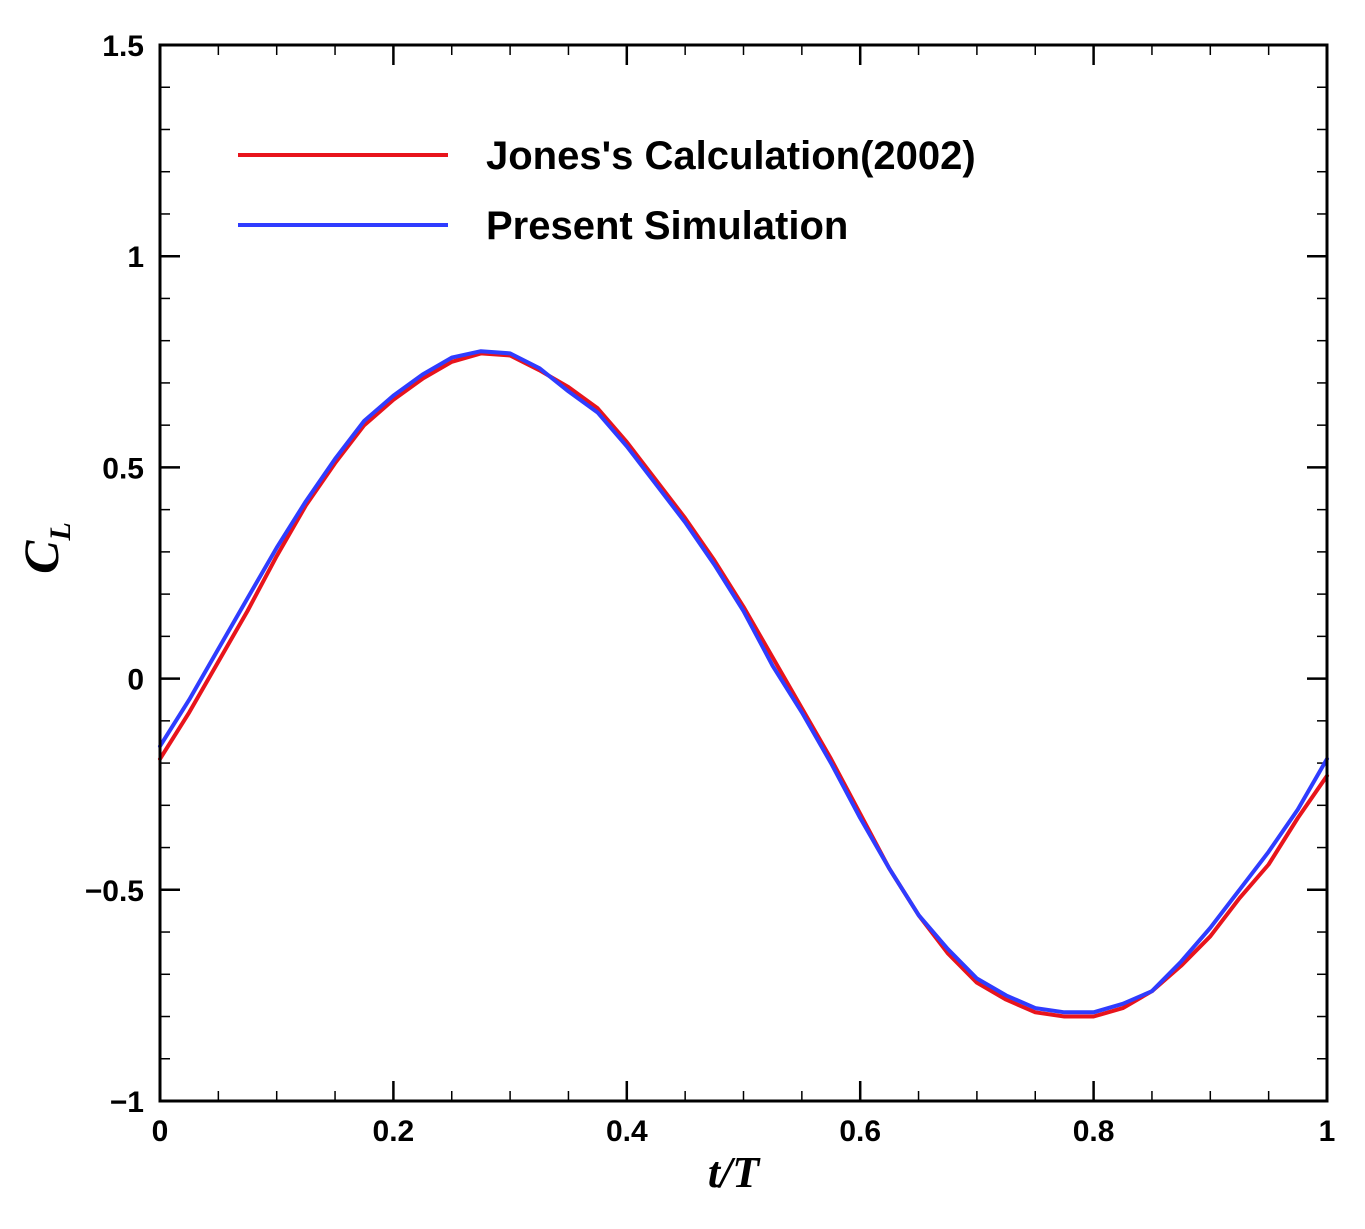 The image size is (1365, 1229). What do you see at coordinates (114, 574) in the screenshot?
I see `y-tick-labels: −1 −0.5 0 0.5 1 1.5` at bounding box center [114, 574].